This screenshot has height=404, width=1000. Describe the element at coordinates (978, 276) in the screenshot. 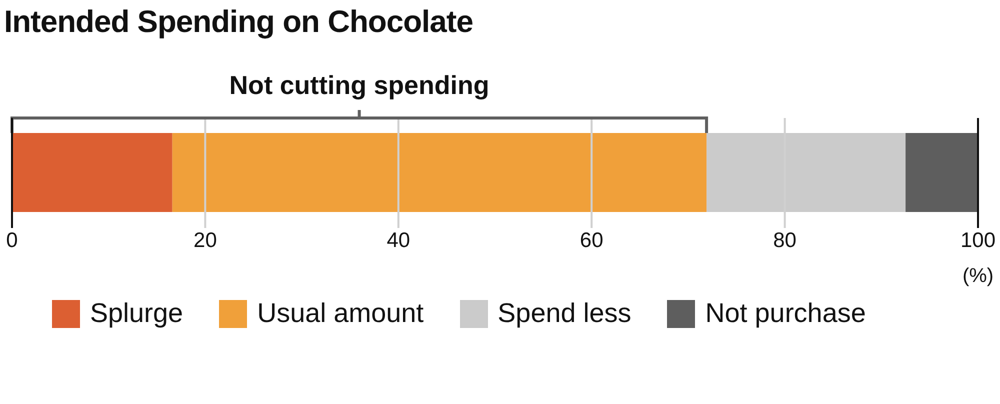

I see `x-axis-title: (%)` at that location.